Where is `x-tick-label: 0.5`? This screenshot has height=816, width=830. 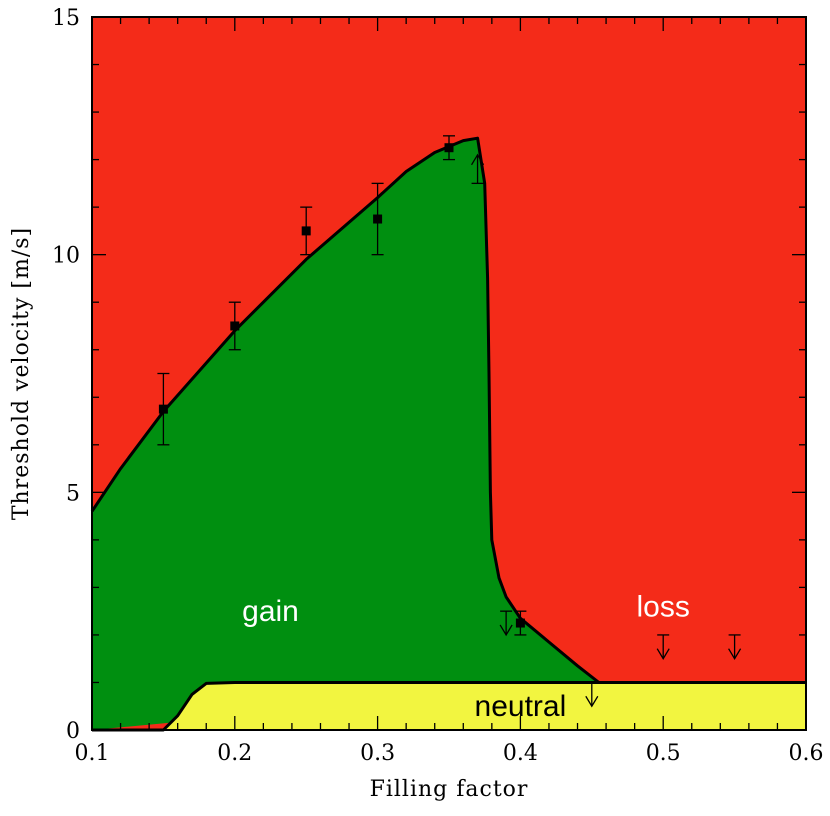 x-tick-label: 0.5 is located at coordinates (663, 753).